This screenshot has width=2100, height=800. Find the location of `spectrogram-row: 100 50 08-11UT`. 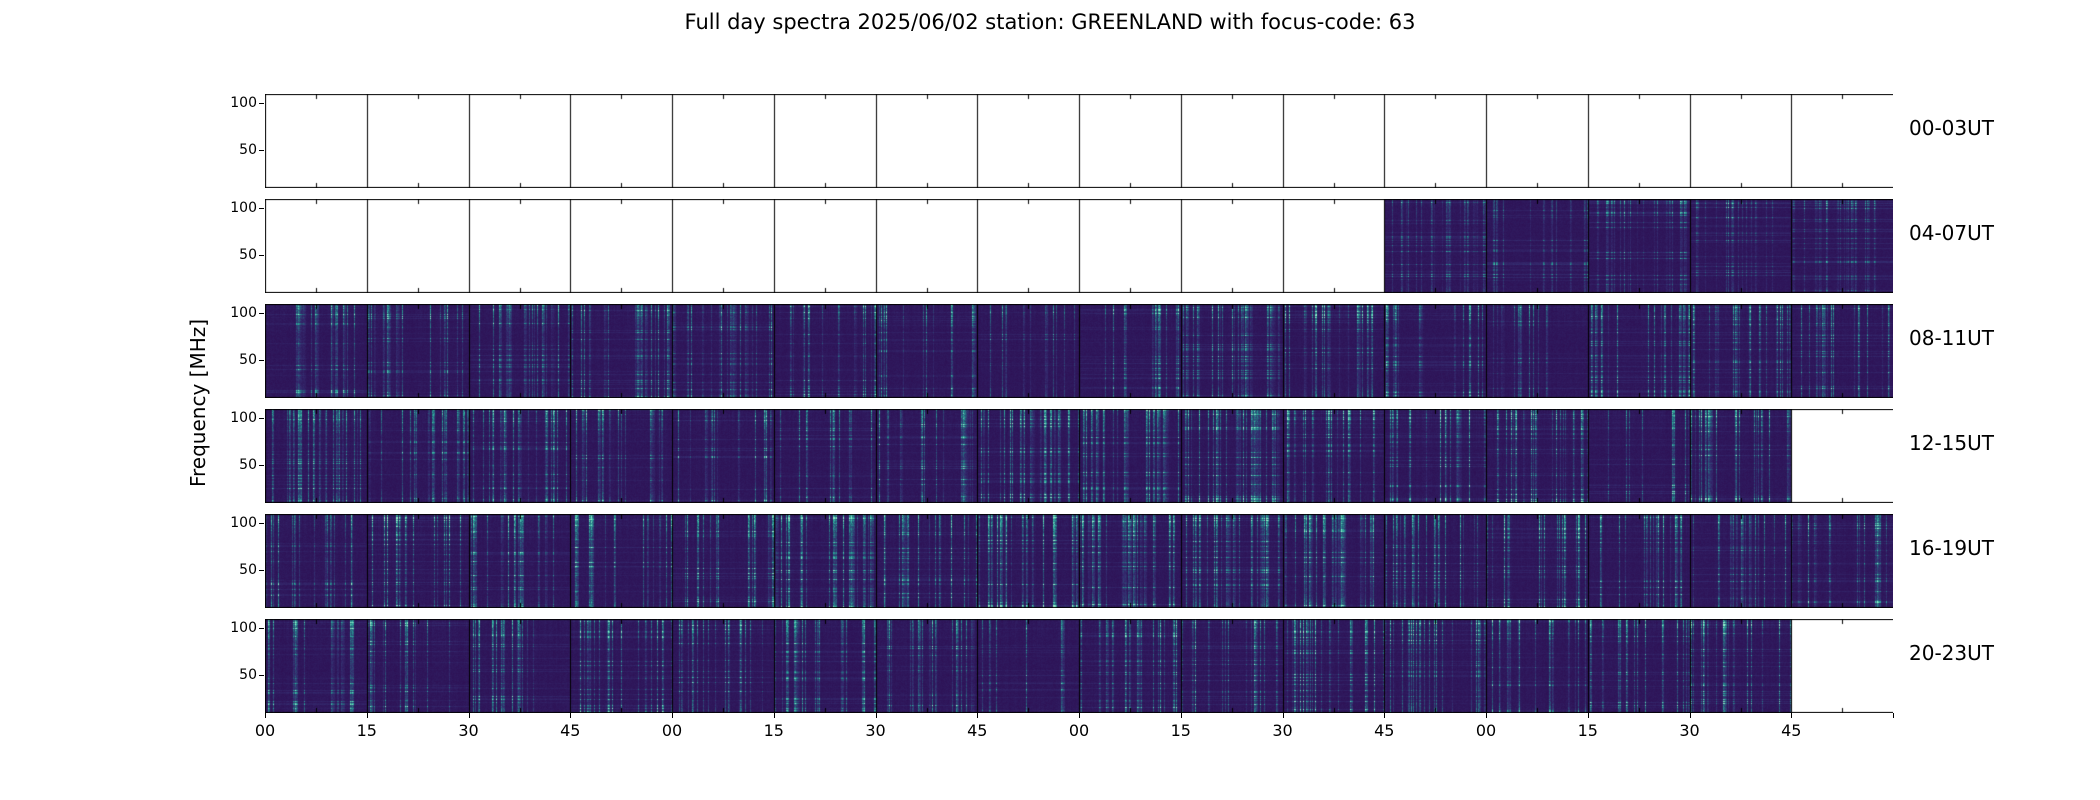

spectrogram-row: 100 50 08-11UT is located at coordinates (1112, 351).